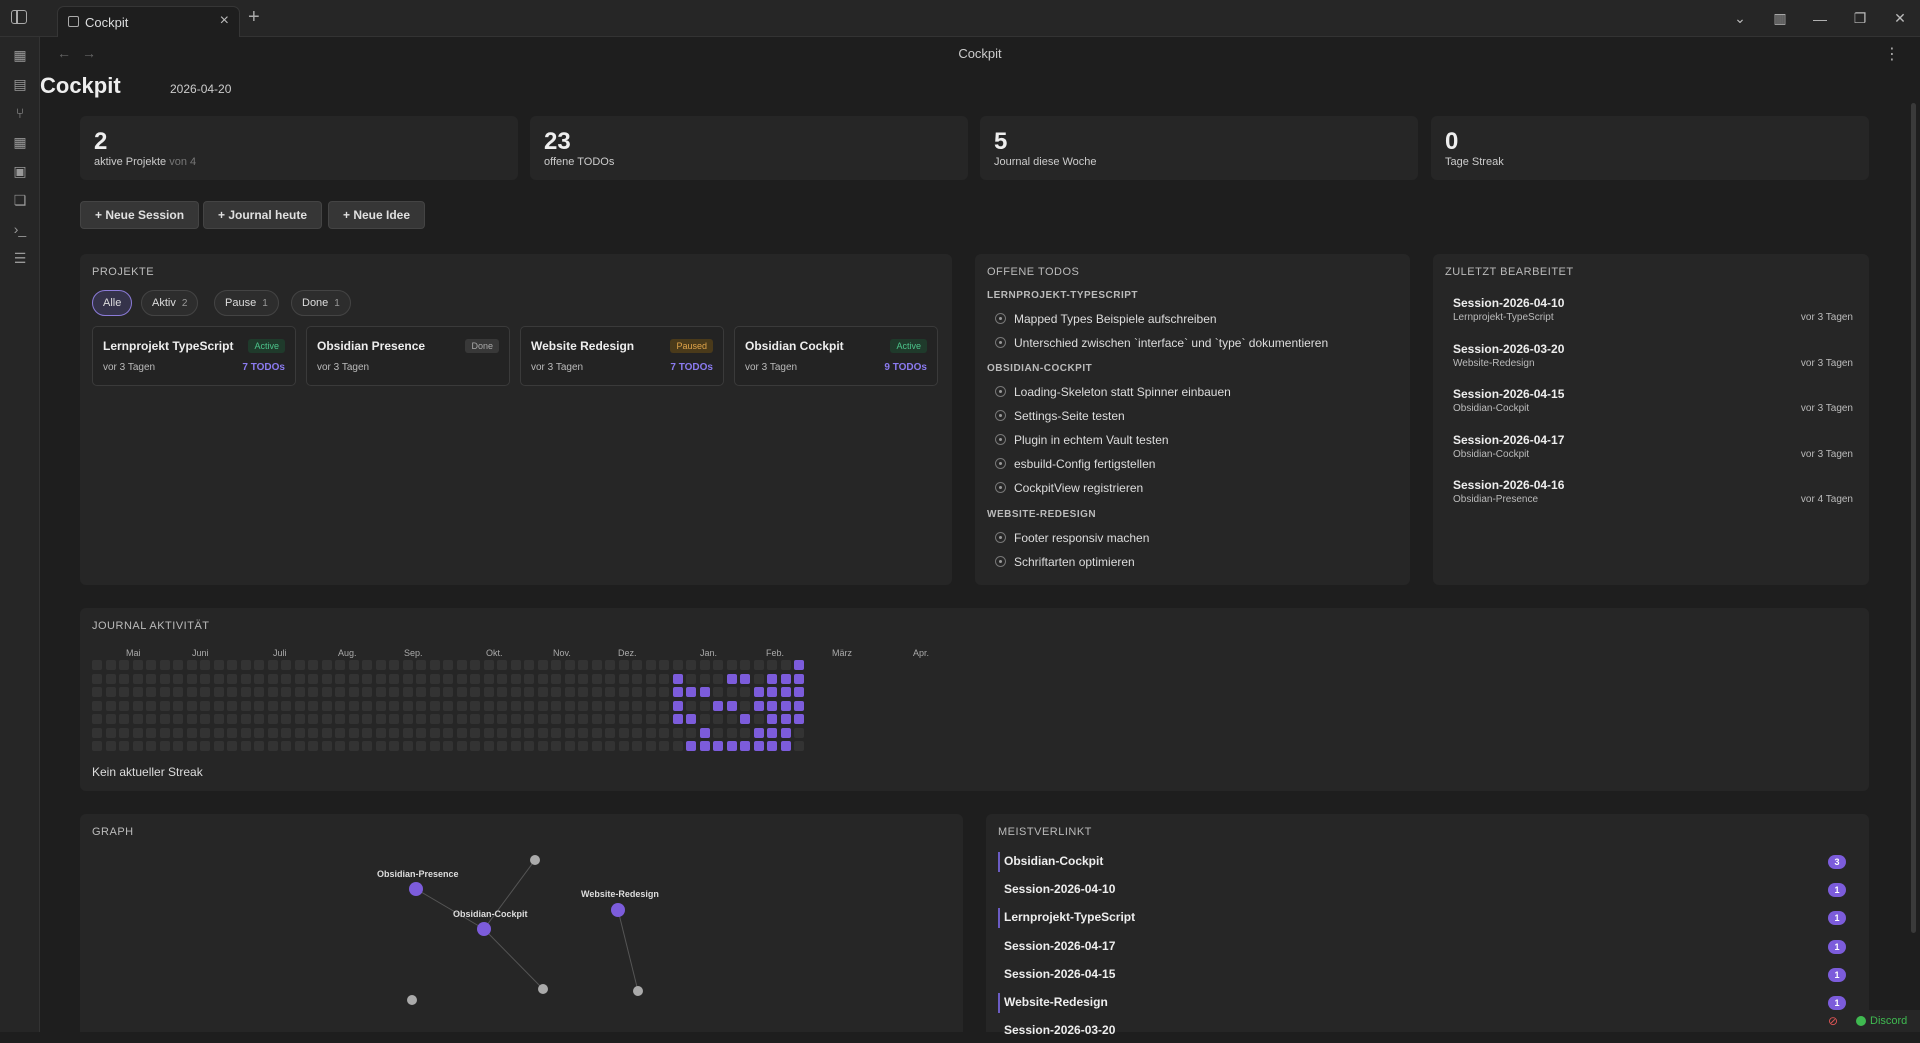 This screenshot has height=1043, width=1920. Describe the element at coordinates (376, 215) in the screenshot. I see `new-idea-button: + Neue Idee` at that location.